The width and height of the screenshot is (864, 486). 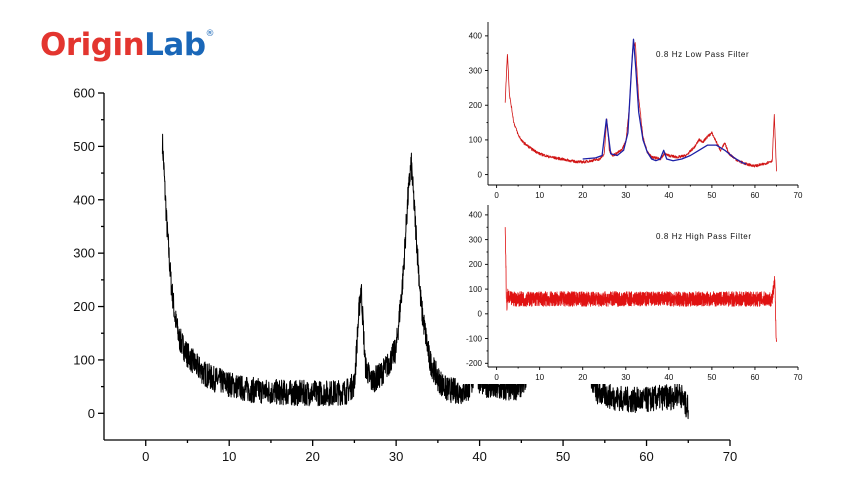 I want to click on inset-title: 0.8 Hz High Pass Filter, so click(x=704, y=236).